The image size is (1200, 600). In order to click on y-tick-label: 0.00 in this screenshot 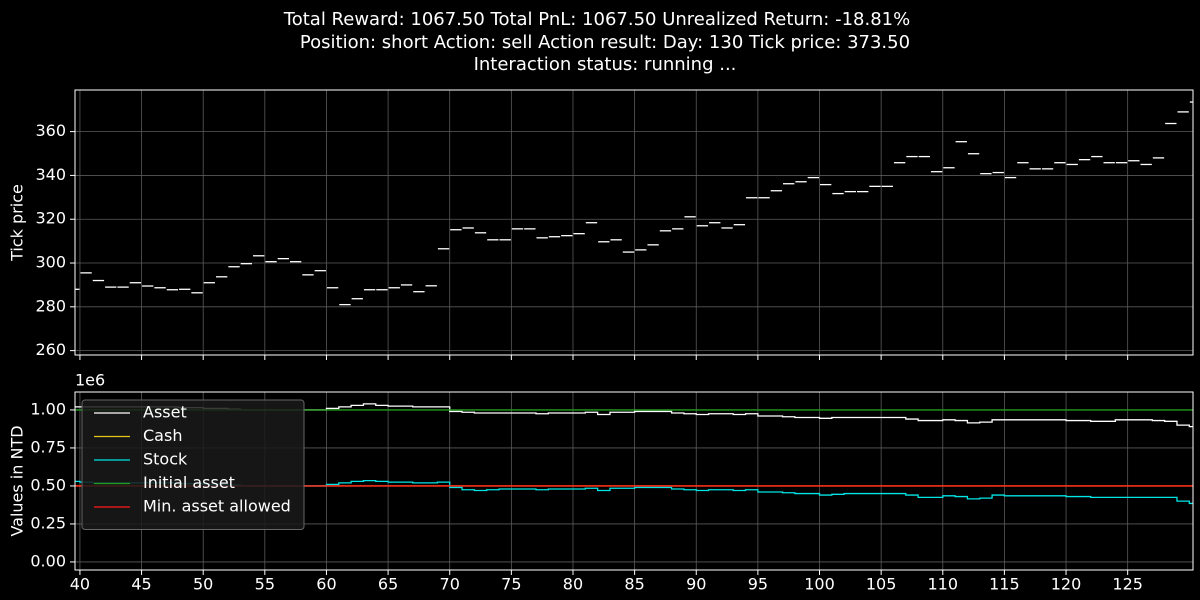, I will do `click(48, 560)`.